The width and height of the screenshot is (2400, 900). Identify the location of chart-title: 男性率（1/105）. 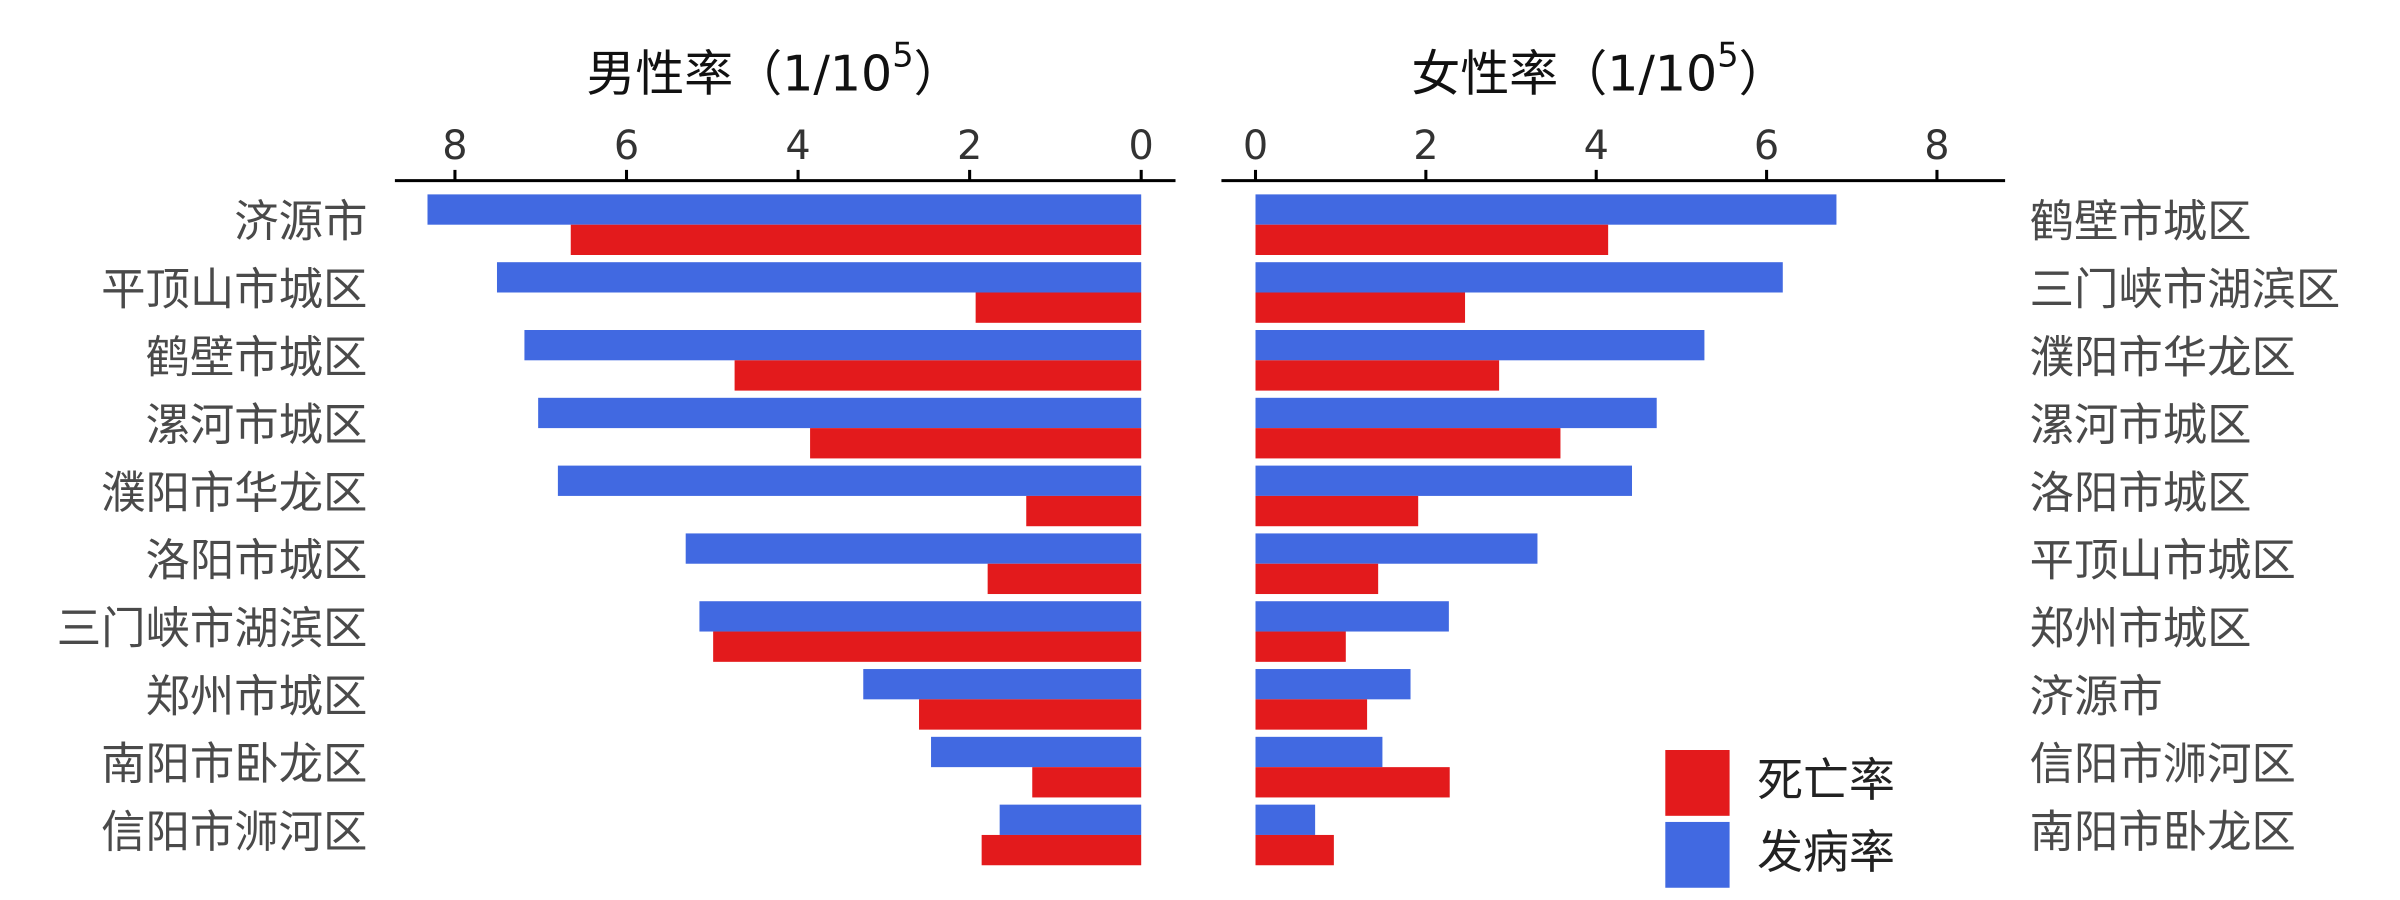
(774, 69).